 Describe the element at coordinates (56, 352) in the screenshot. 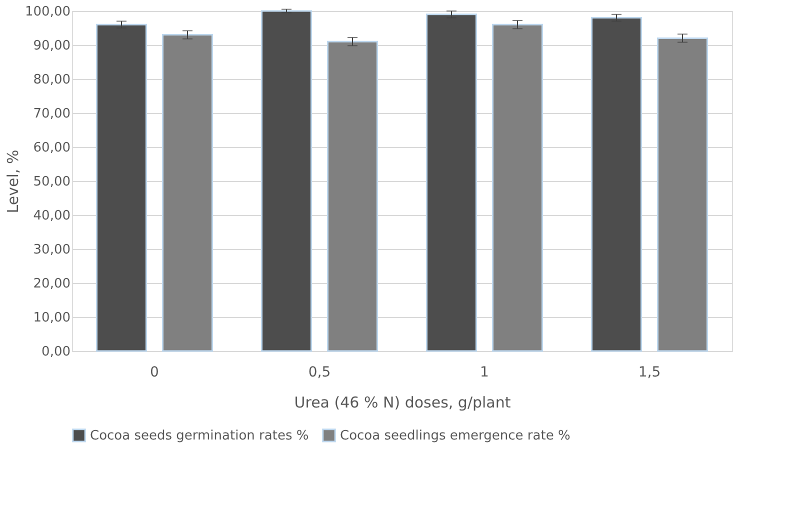

I see `y-tick-label: 0,00` at that location.